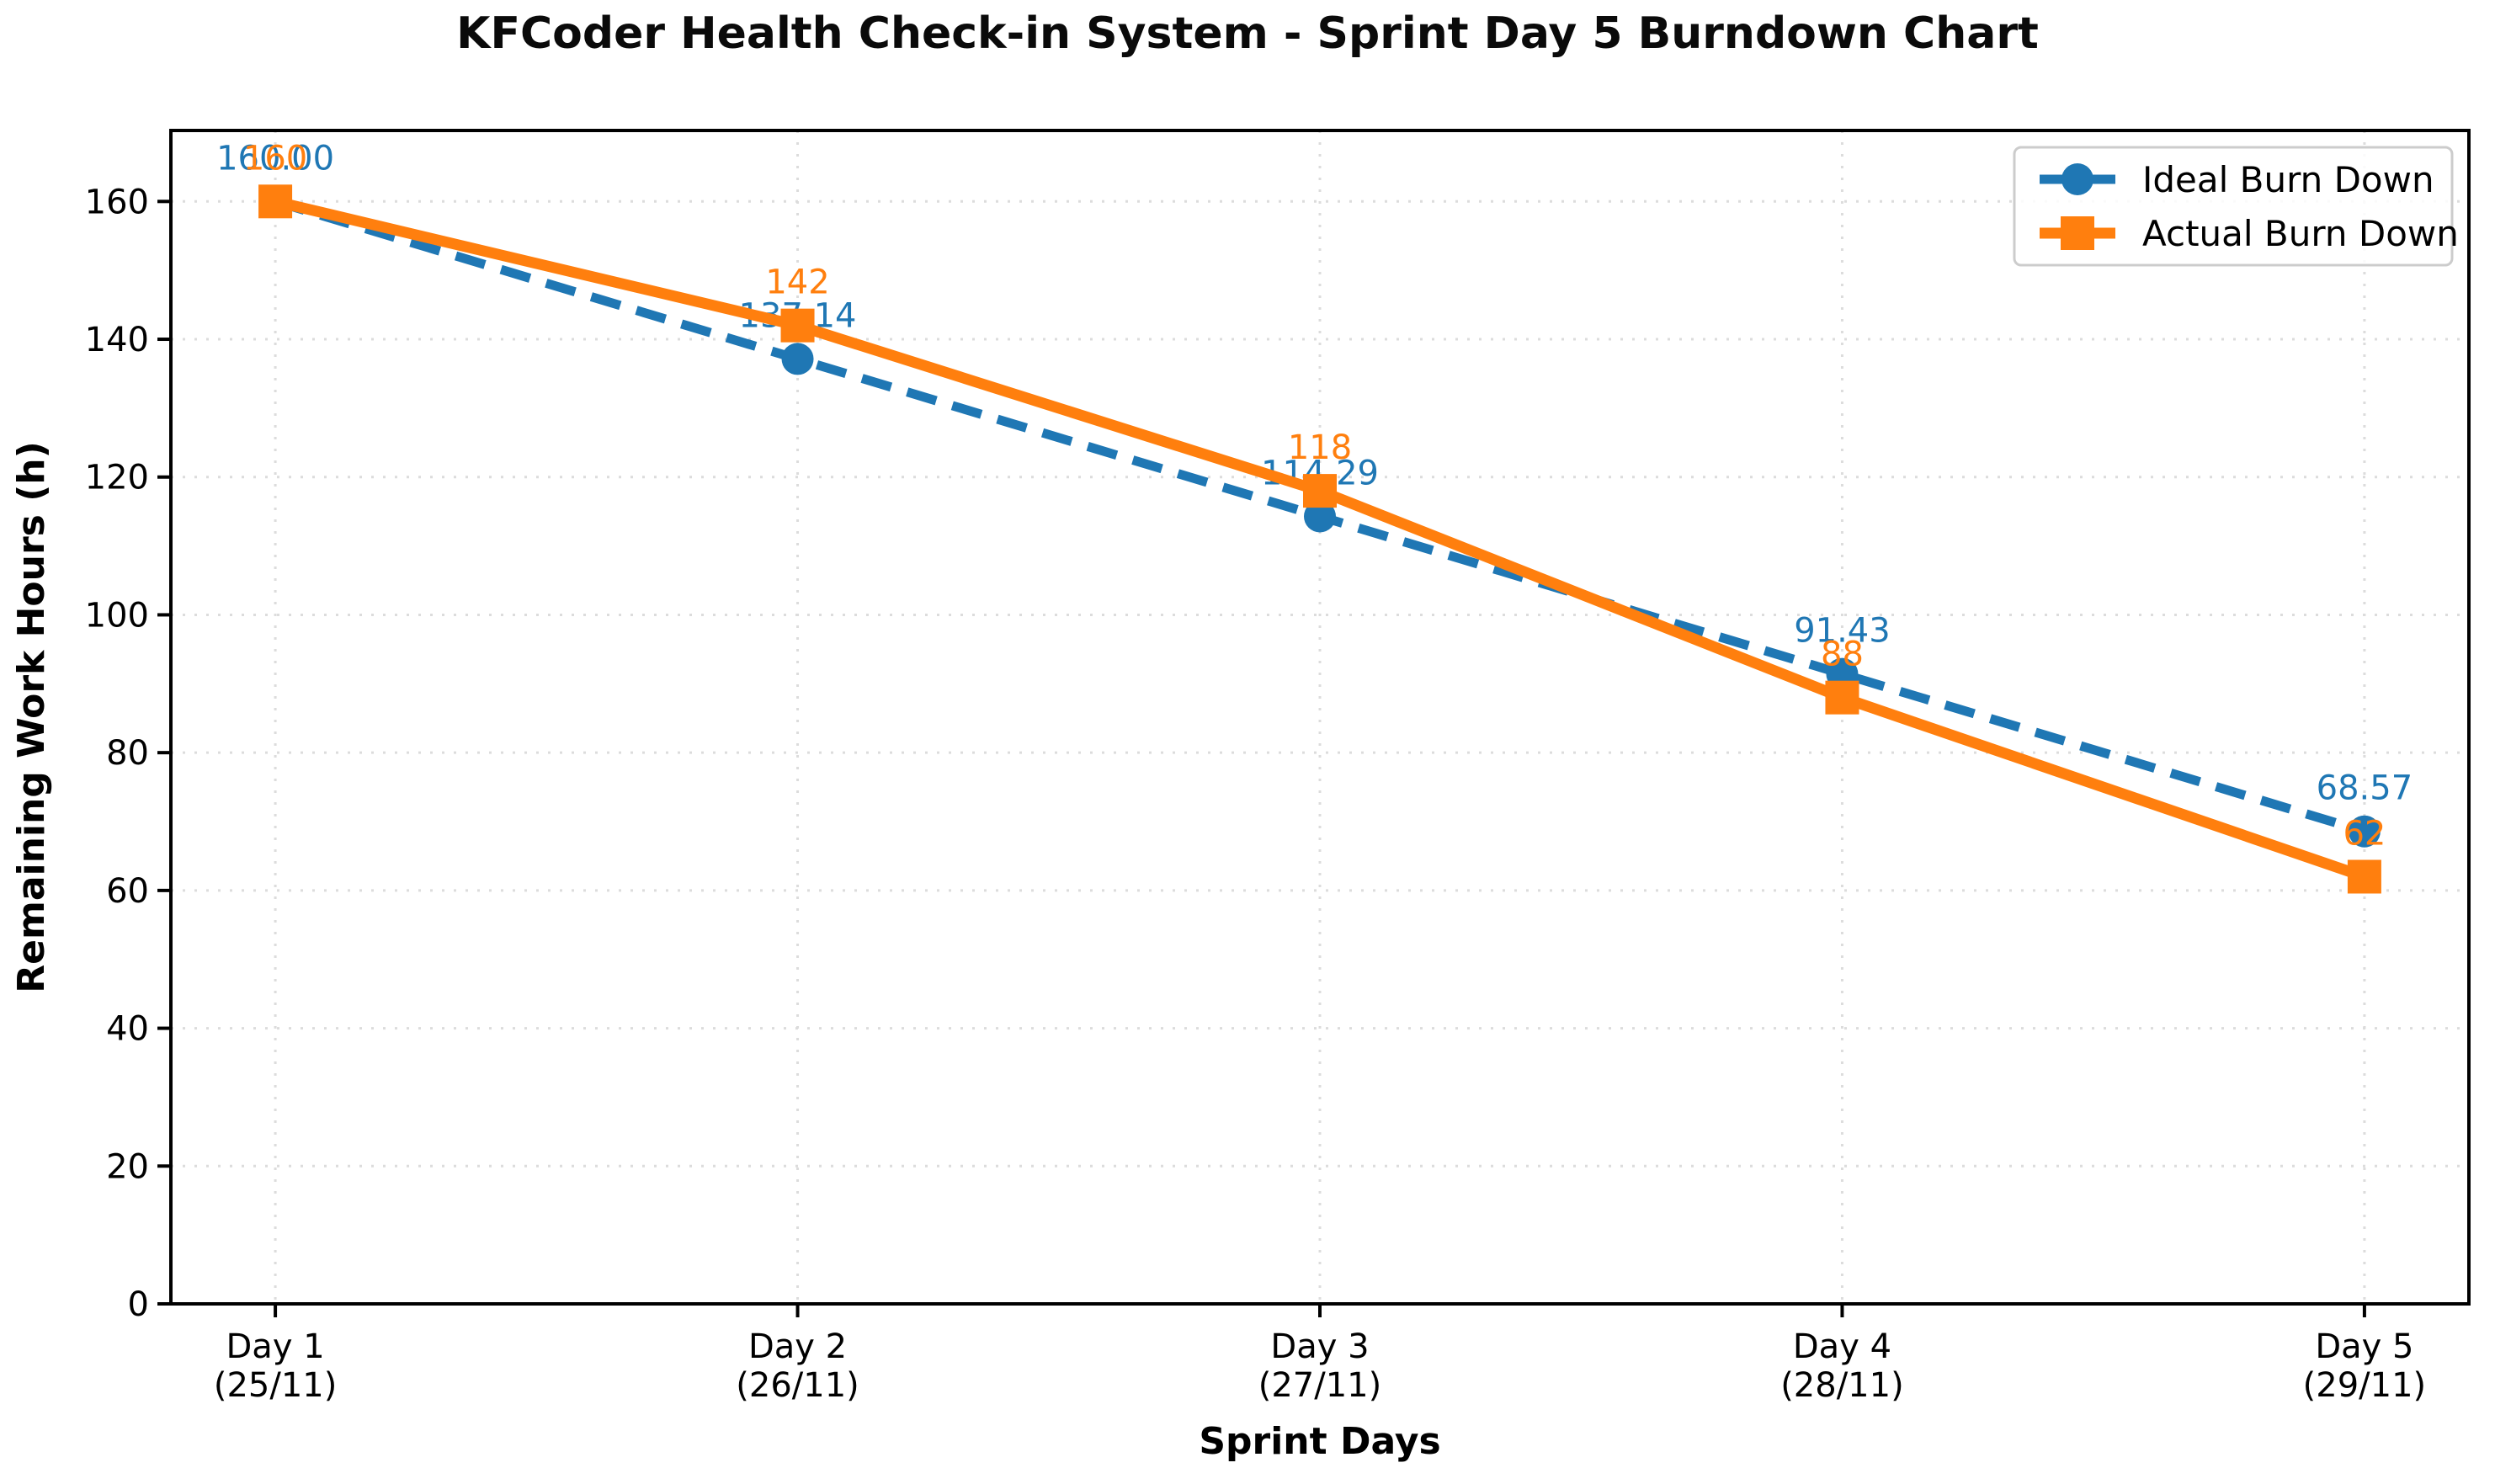 This screenshot has height=1484, width=2495. What do you see at coordinates (138, 1304) in the screenshot?
I see `y-tick-label: 0` at bounding box center [138, 1304].